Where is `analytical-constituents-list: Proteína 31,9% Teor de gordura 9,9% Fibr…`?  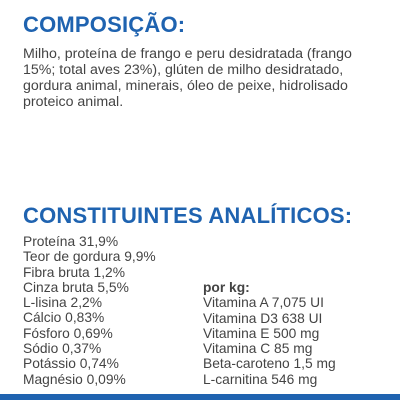
analytical-constituents-list: Proteína 31,9% Teor de gordura 9,9% Fibr… is located at coordinates (89, 310).